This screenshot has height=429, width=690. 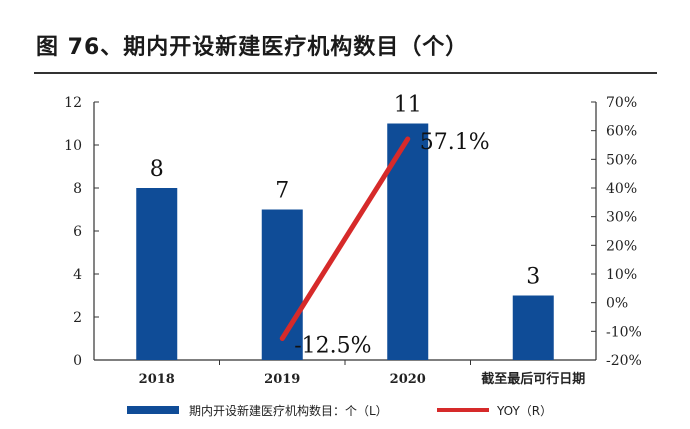 I want to click on y-right-tick-label: 50%, so click(x=621, y=160).